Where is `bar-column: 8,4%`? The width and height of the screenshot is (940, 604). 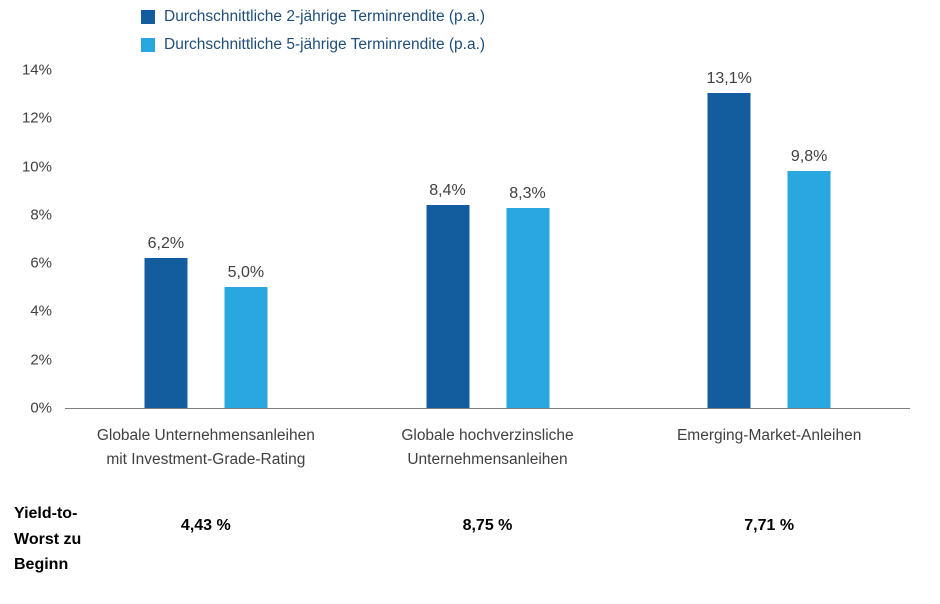
bar-column: 8,4% is located at coordinates (447, 239).